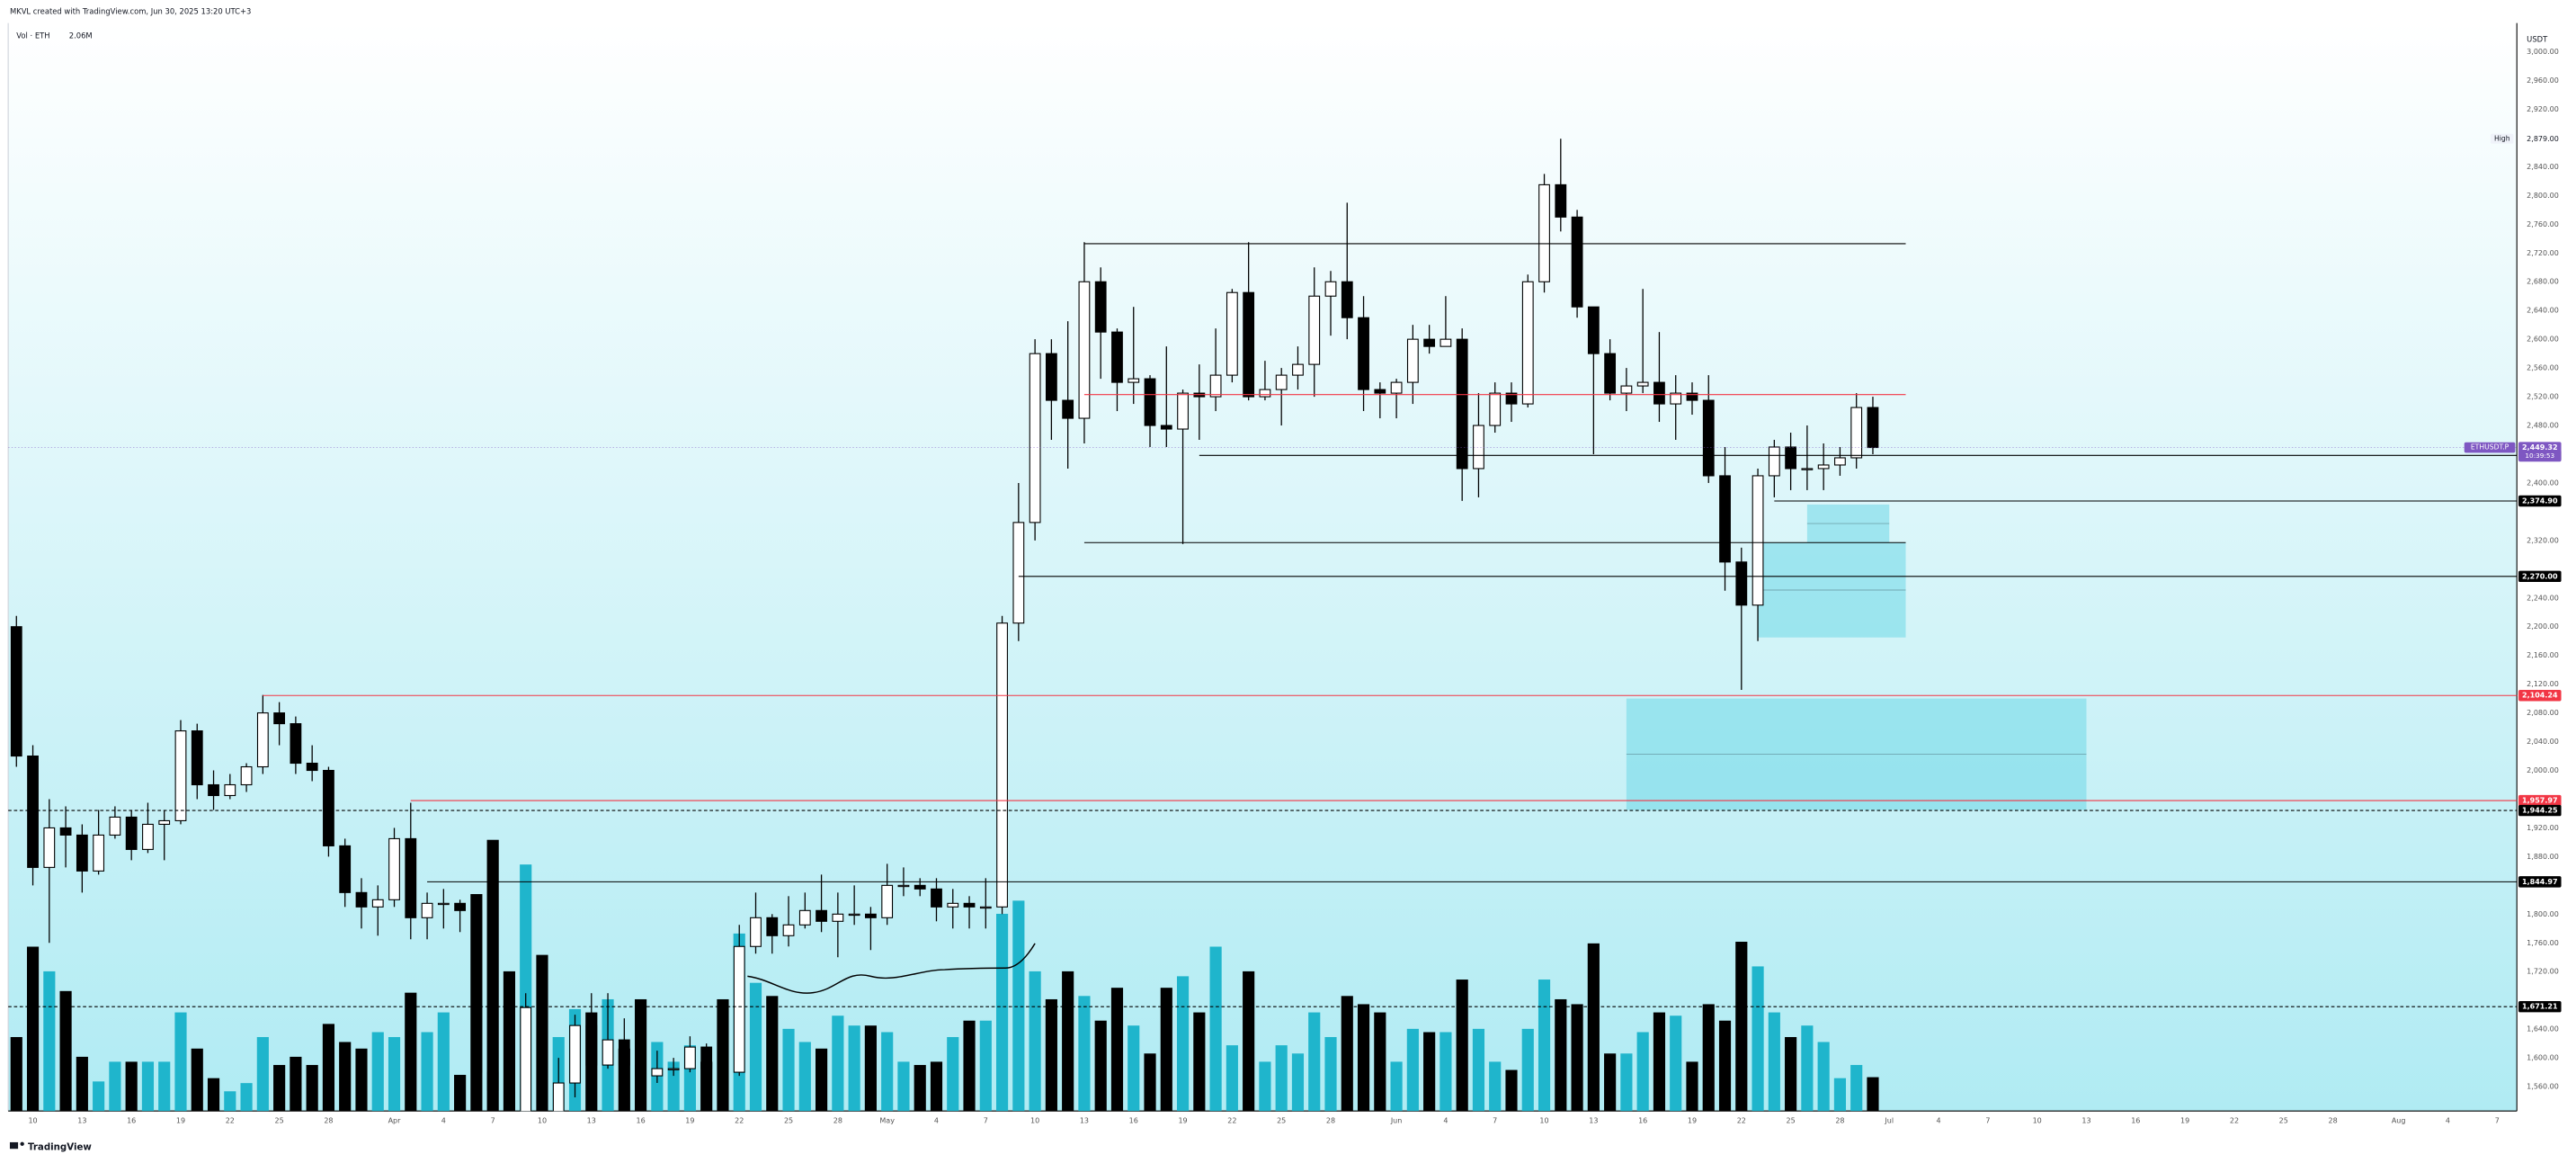  Describe the element at coordinates (690, 1121) in the screenshot. I see `x-tick-label: 19` at that location.